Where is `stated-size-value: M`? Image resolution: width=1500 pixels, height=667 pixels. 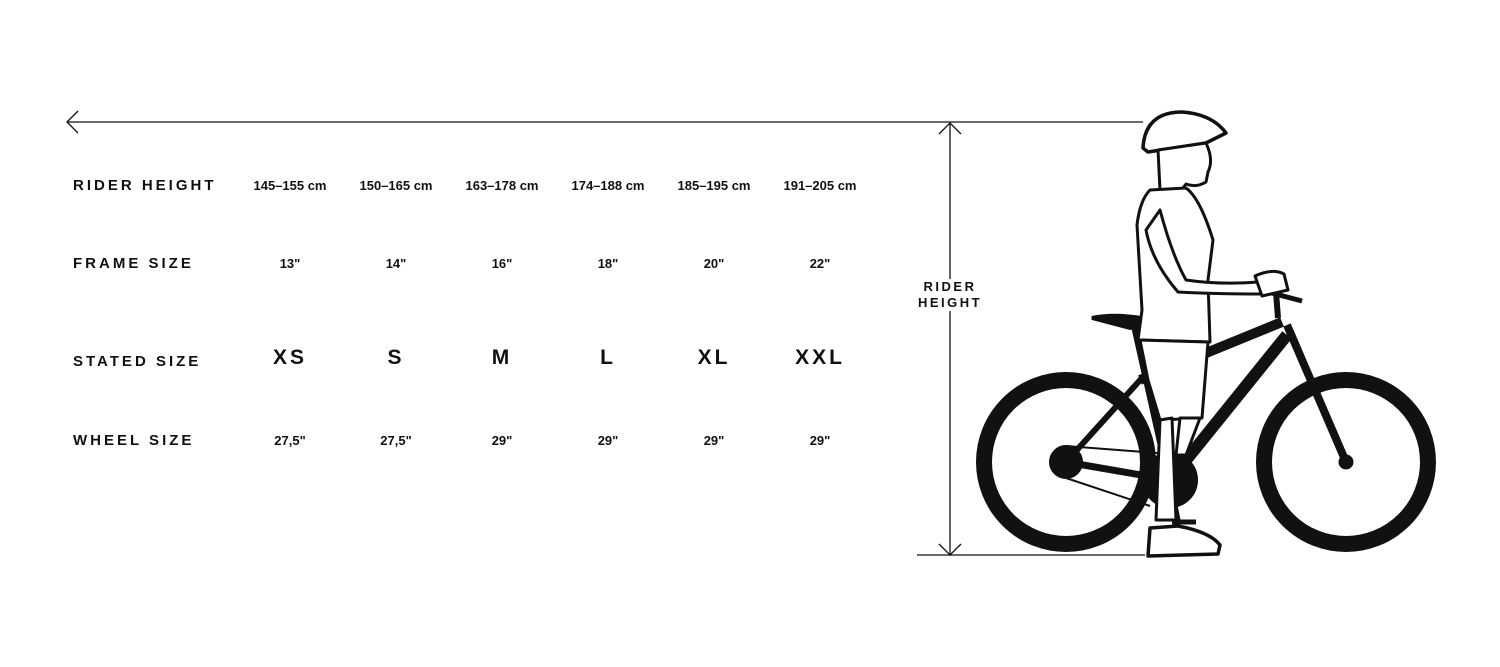 stated-size-value: M is located at coordinates (502, 357).